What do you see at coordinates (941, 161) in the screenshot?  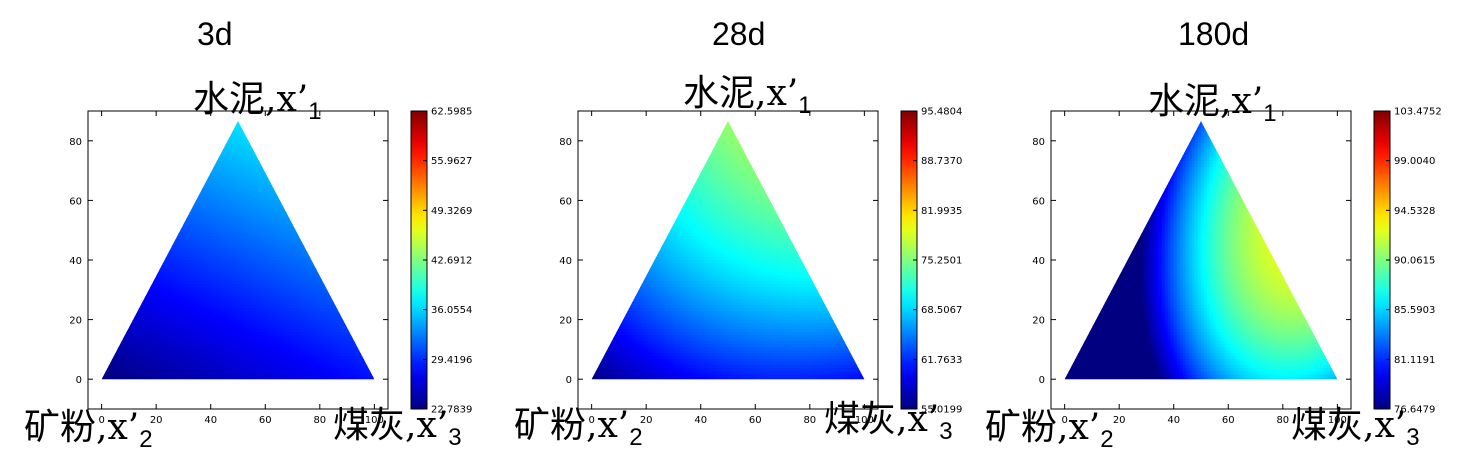 I see `colorbar-tick-label: 88.7370` at bounding box center [941, 161].